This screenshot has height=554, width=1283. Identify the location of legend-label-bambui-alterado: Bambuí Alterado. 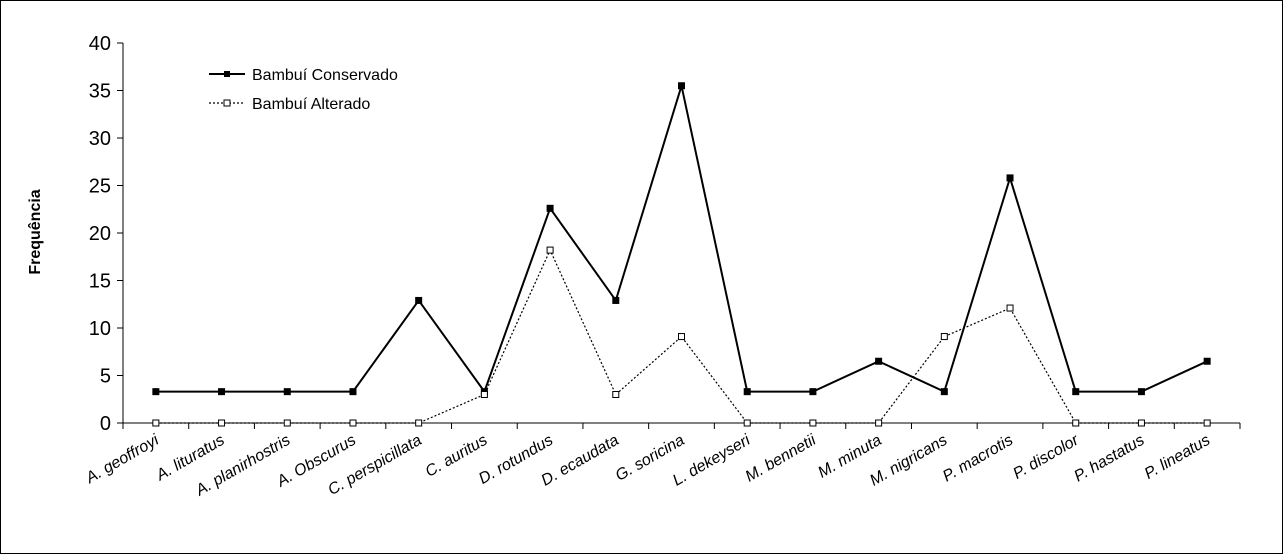
(311, 104).